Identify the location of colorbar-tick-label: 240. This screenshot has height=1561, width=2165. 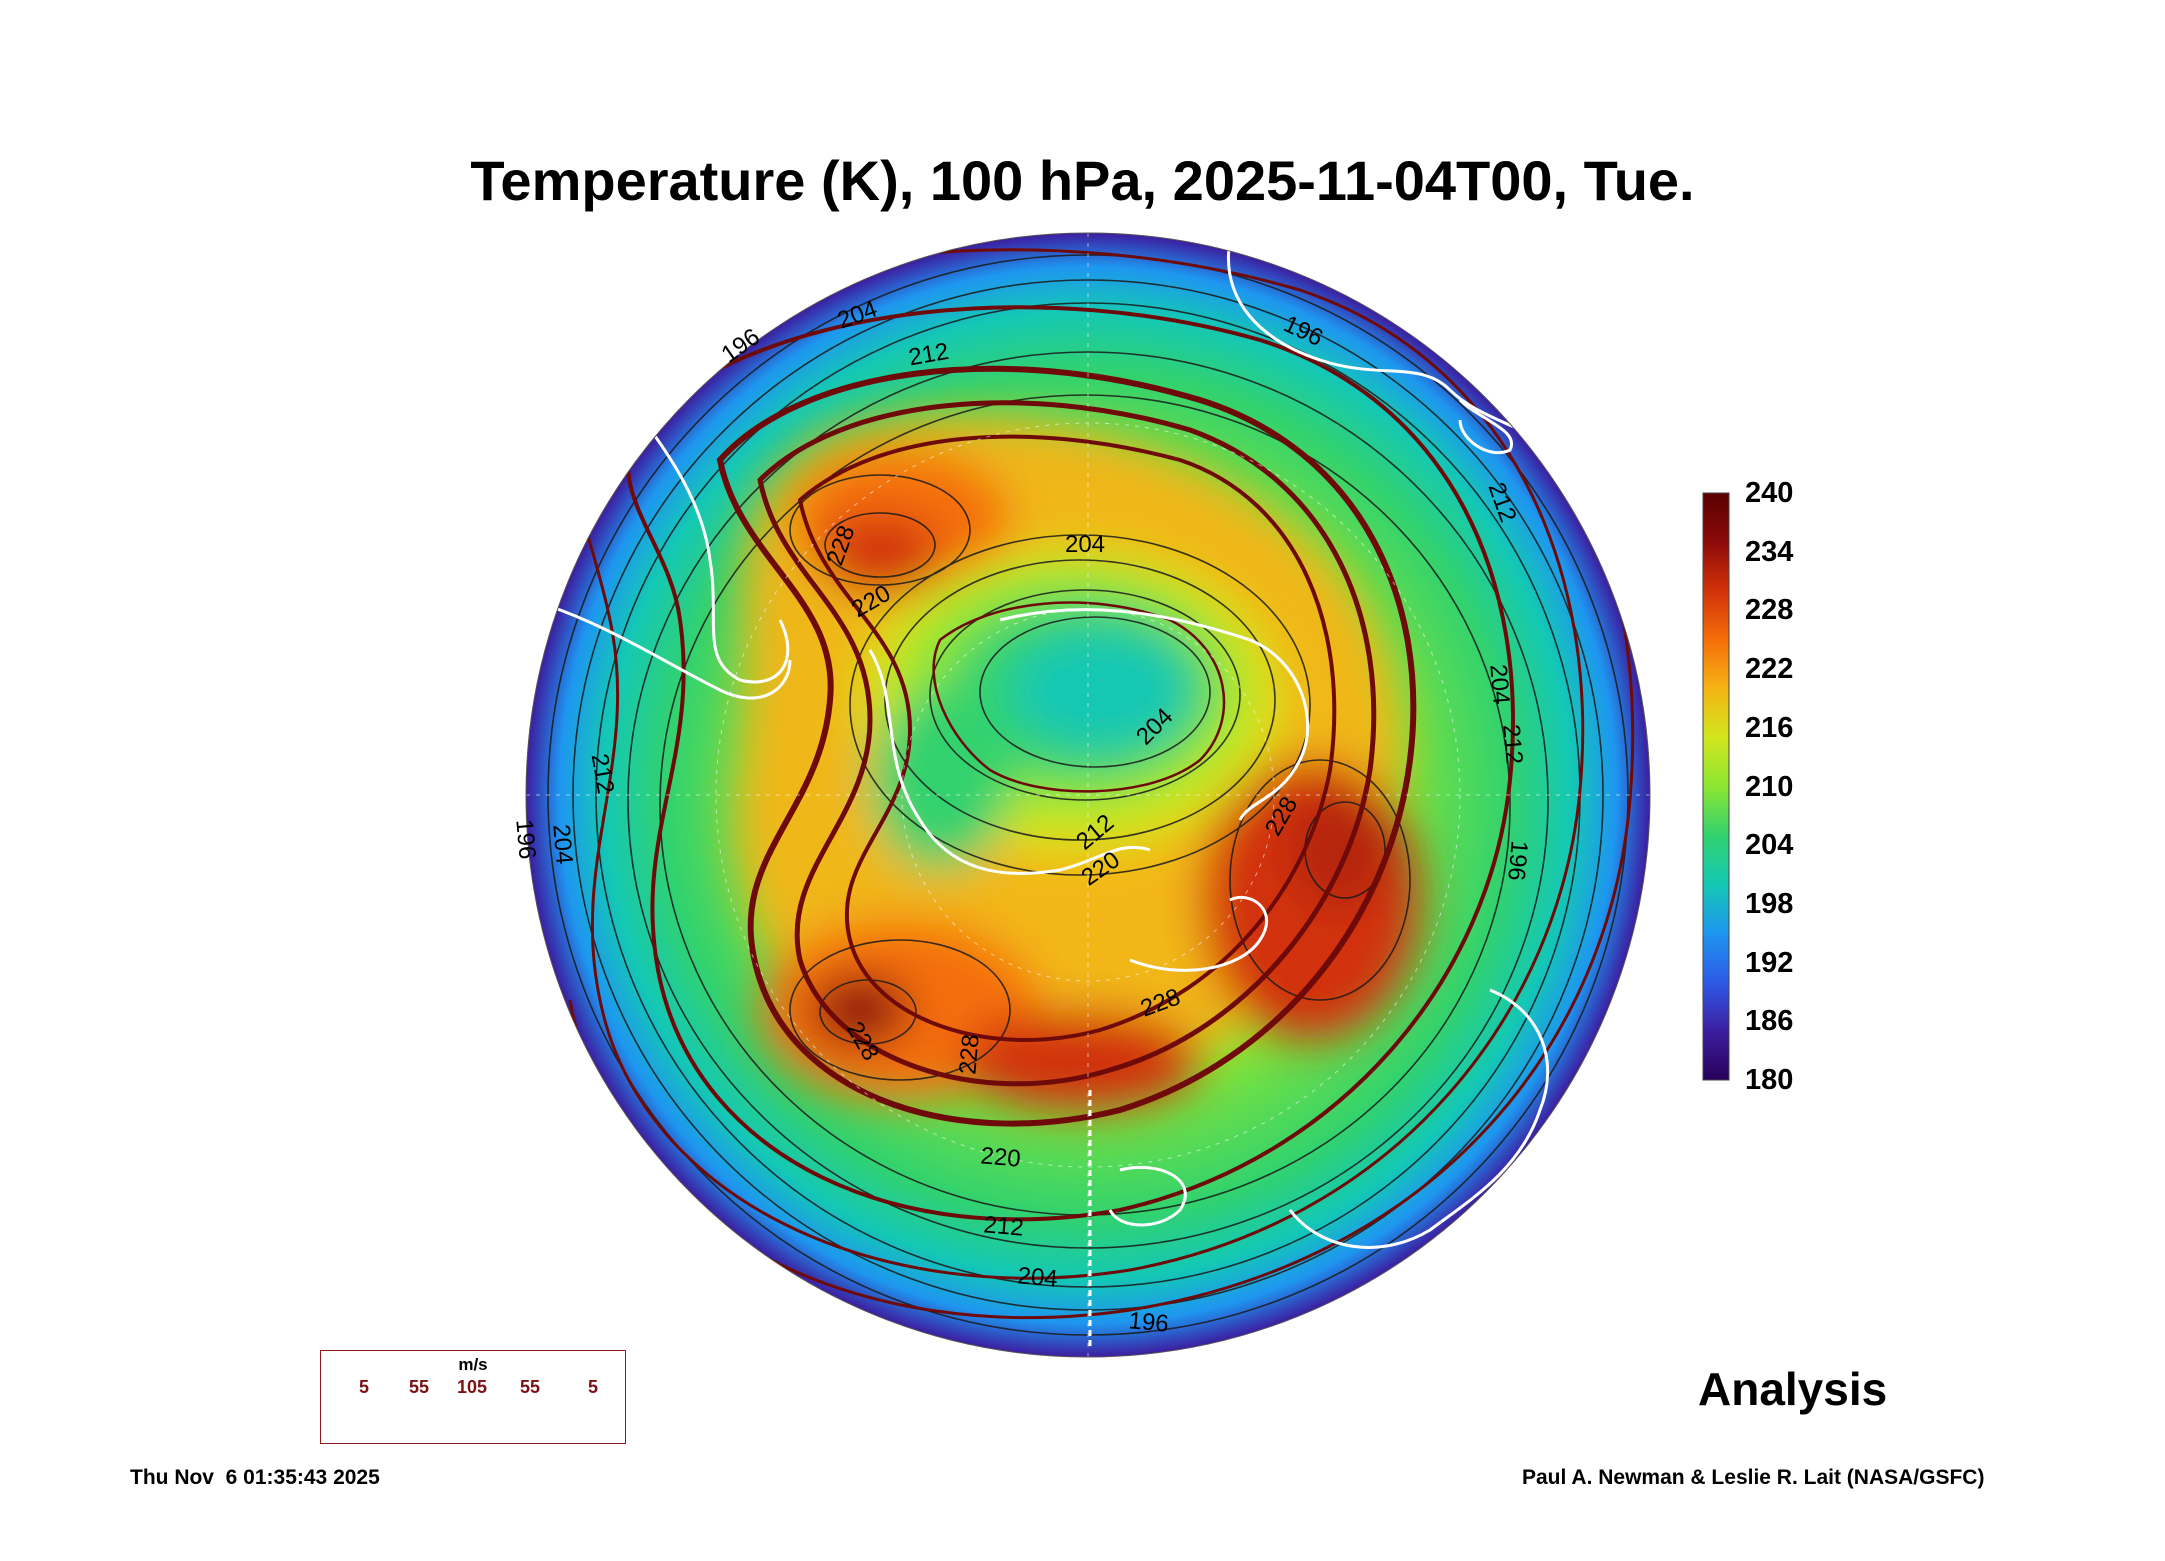
(1769, 493).